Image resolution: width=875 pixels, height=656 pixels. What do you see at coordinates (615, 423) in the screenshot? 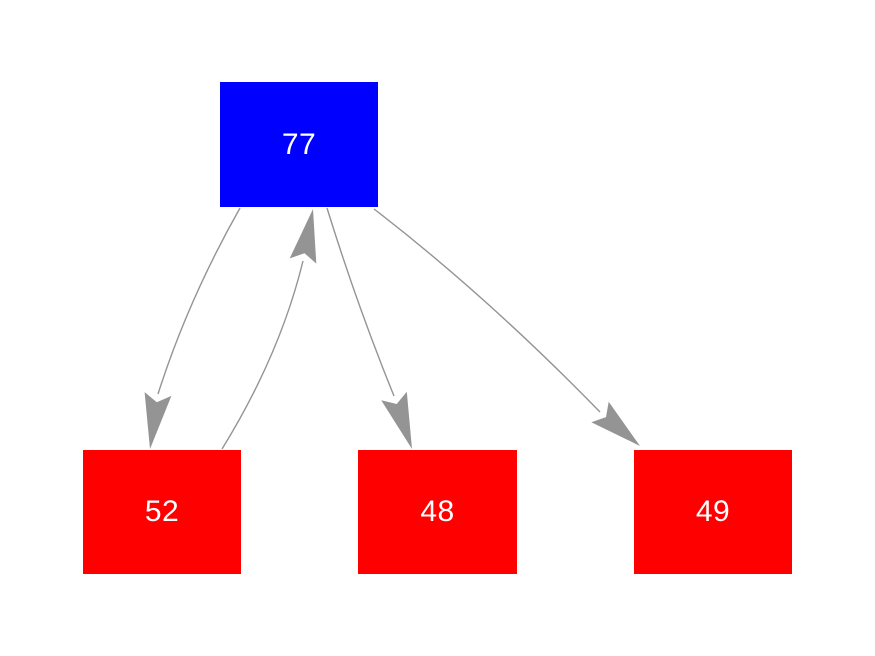
I see `arrowhead-down-right-icon` at bounding box center [615, 423].